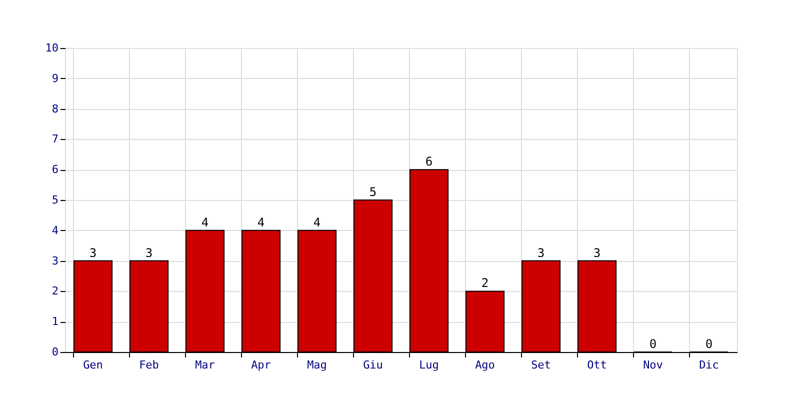 This screenshot has width=800, height=400. I want to click on x-tick-label: Lug, so click(429, 365).